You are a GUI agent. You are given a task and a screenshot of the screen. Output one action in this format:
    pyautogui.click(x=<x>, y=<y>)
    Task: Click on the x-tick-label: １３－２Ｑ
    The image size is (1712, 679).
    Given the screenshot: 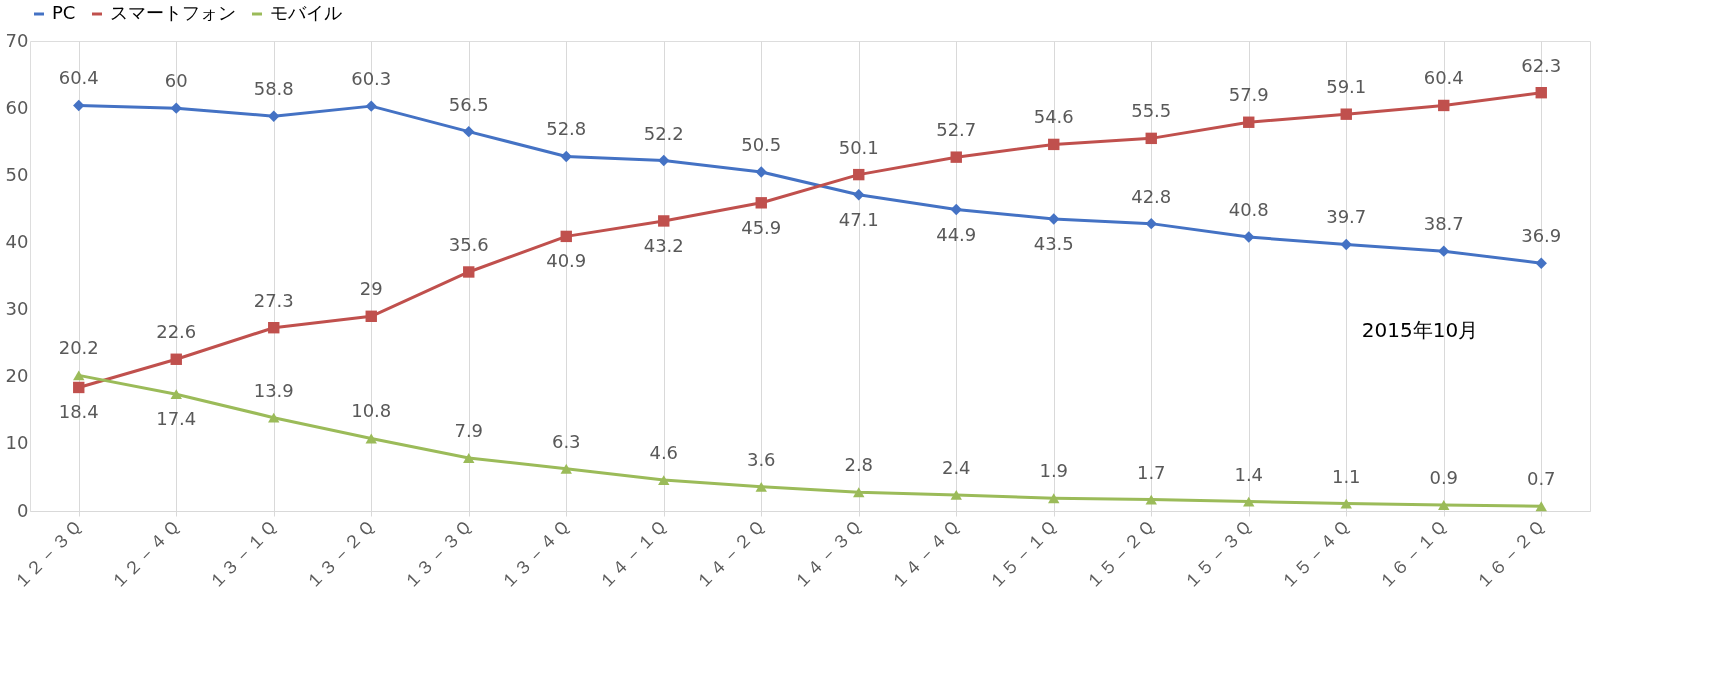 What is the action you would take?
    pyautogui.click(x=340, y=555)
    